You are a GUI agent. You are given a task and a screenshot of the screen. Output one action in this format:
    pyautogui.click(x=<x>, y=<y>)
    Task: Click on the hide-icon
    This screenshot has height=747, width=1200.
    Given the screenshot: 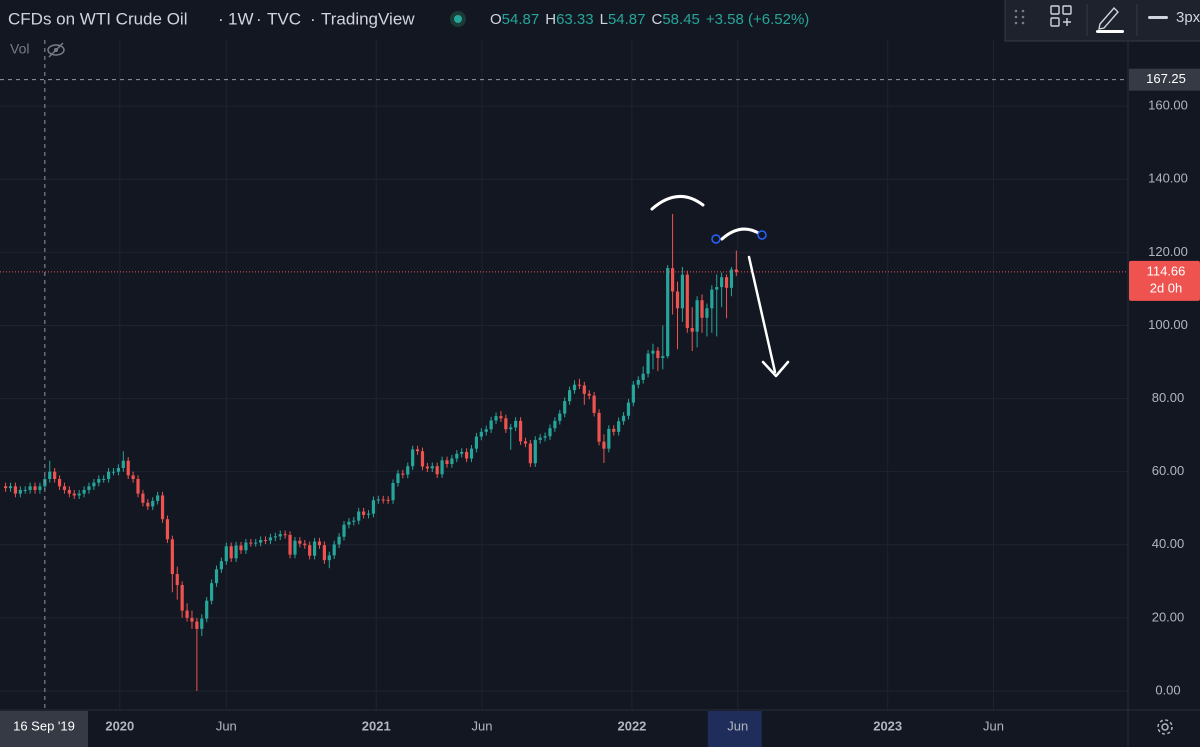 What is the action you would take?
    pyautogui.click(x=56, y=50)
    